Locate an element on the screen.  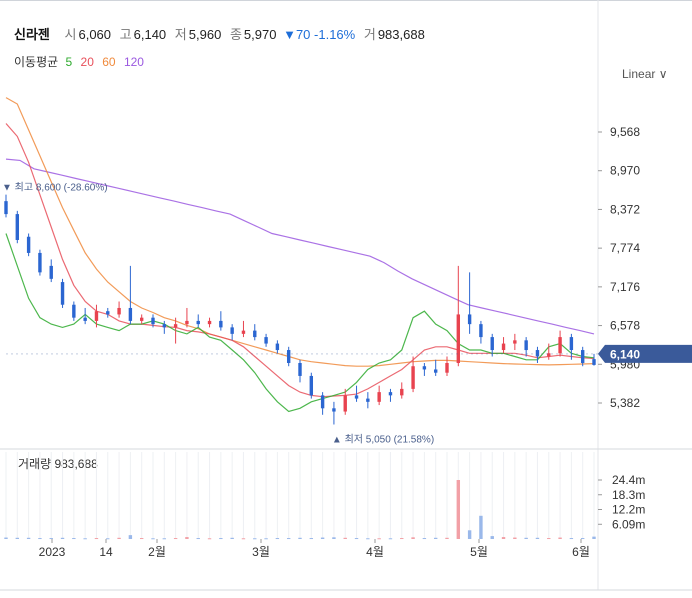
price-tick-label: 8,970 is located at coordinates (625, 171).